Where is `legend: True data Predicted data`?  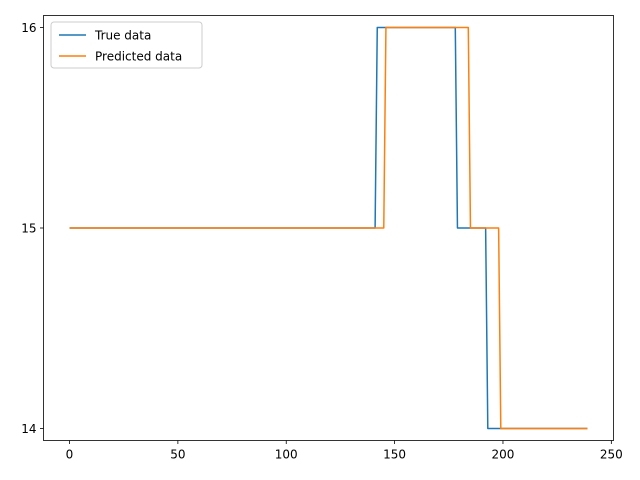 legend: True data Predicted data is located at coordinates (126, 45).